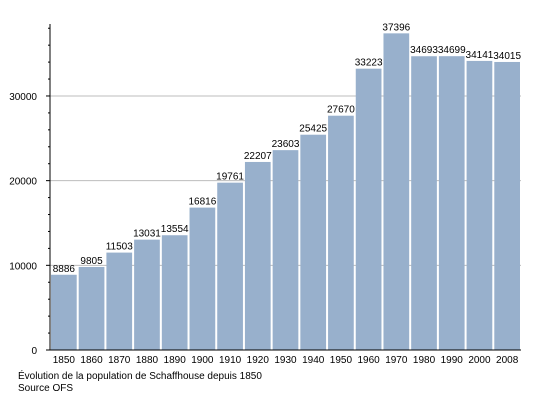  I want to click on data-label: 19761, so click(230, 177).